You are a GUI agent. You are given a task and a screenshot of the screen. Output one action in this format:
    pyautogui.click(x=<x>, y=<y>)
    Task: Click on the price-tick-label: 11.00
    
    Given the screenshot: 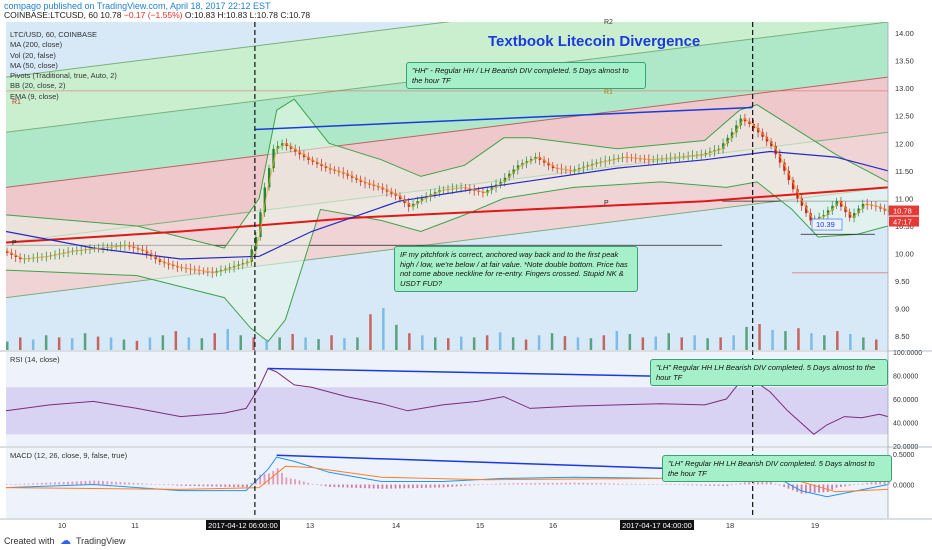 What is the action you would take?
    pyautogui.click(x=904, y=198)
    